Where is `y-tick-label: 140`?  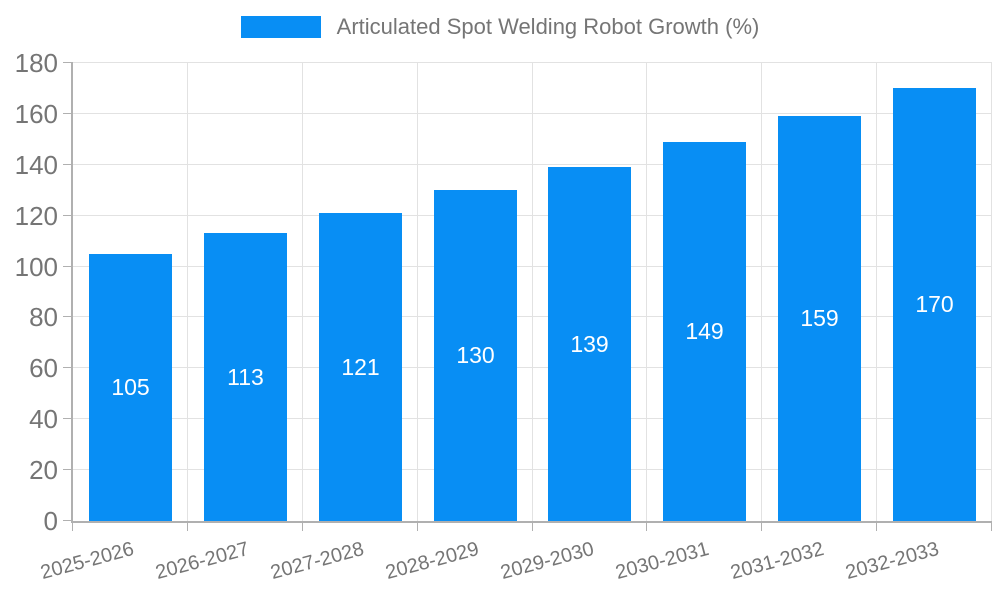 y-tick-label: 140 is located at coordinates (36, 165).